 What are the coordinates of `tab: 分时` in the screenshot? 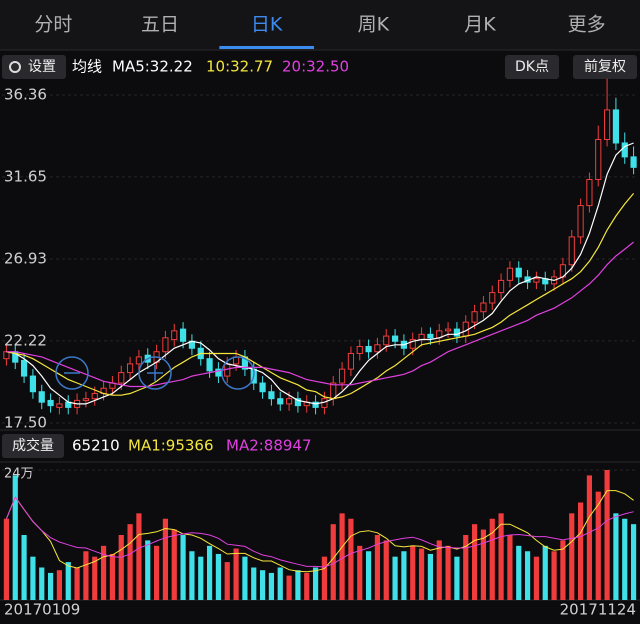 It's located at (53, 25).